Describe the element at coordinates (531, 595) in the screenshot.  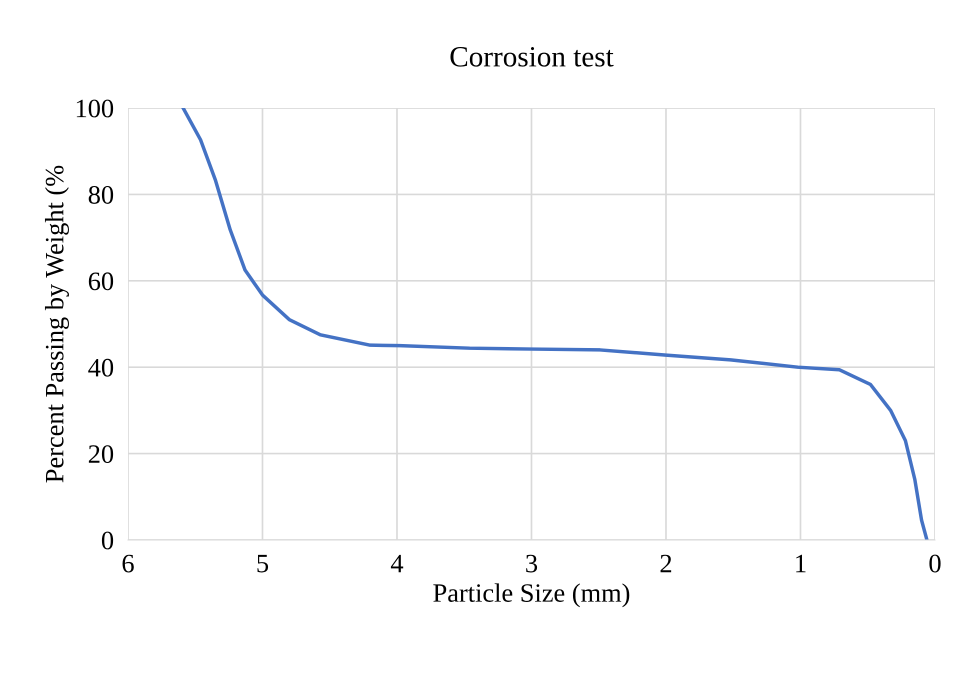
I see `x-axis-title: Particle Size (mm)` at that location.